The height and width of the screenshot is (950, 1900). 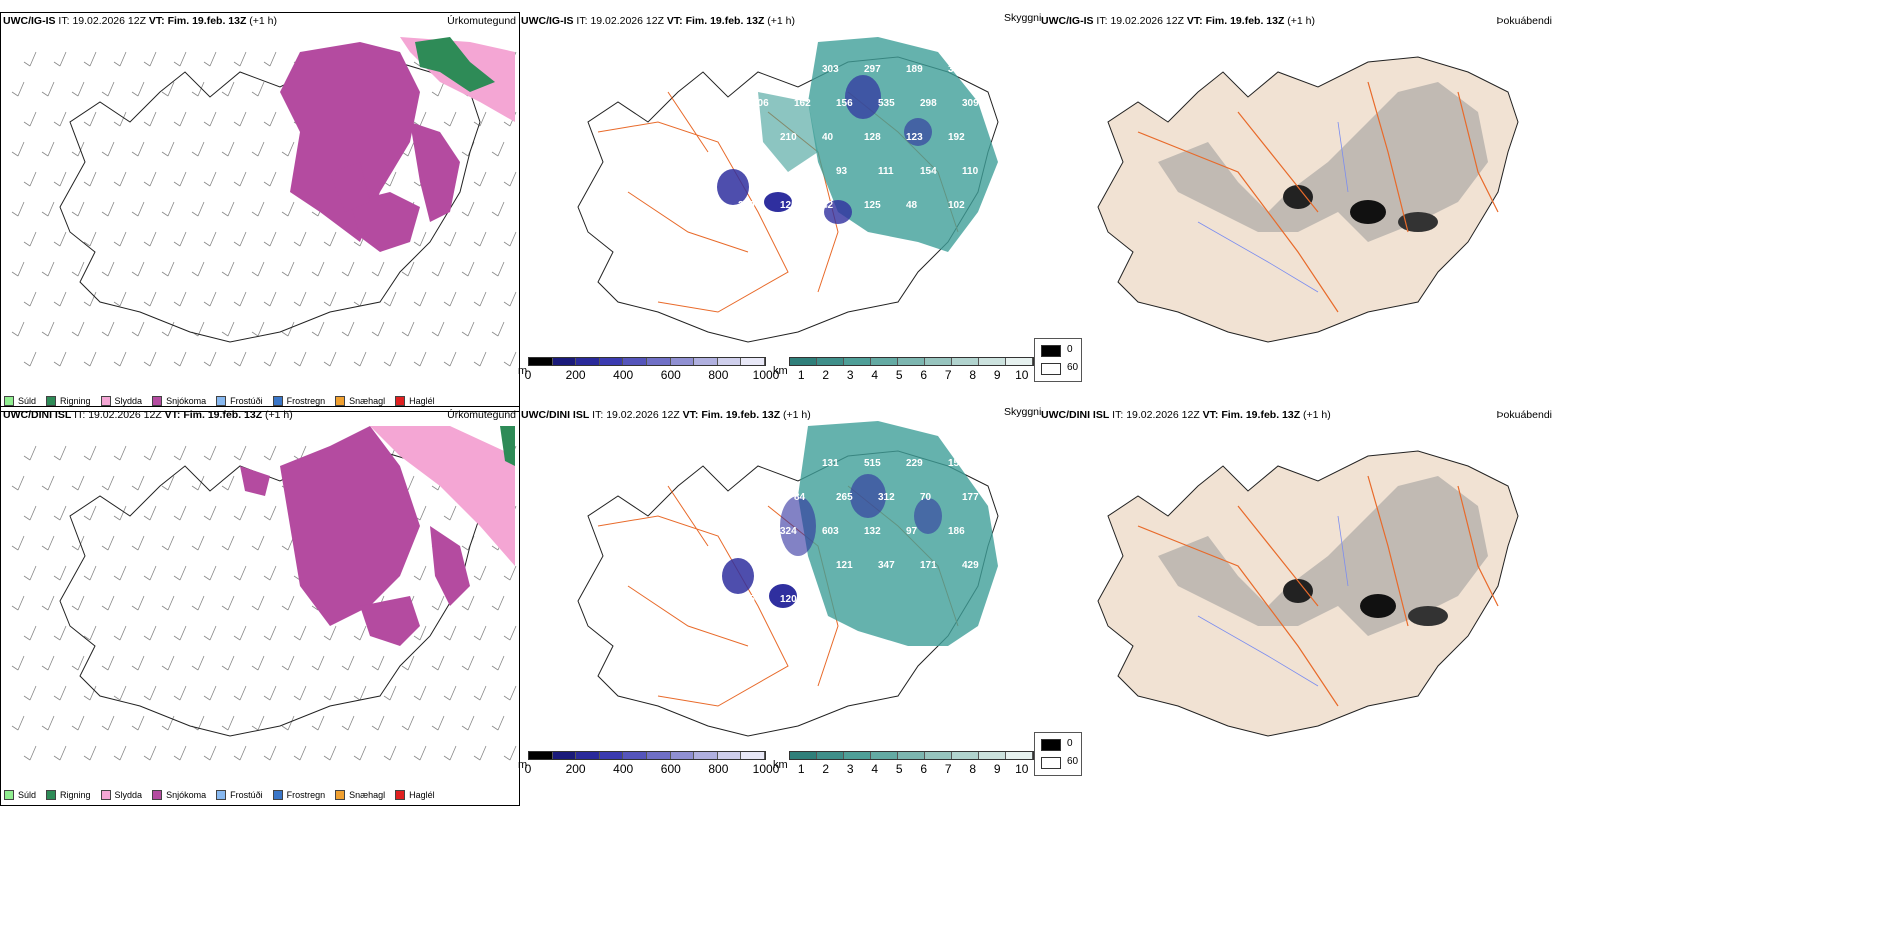 What do you see at coordinates (1073, 367) in the screenshot?
I see `fog-gauge-label-bottom: 60` at bounding box center [1073, 367].